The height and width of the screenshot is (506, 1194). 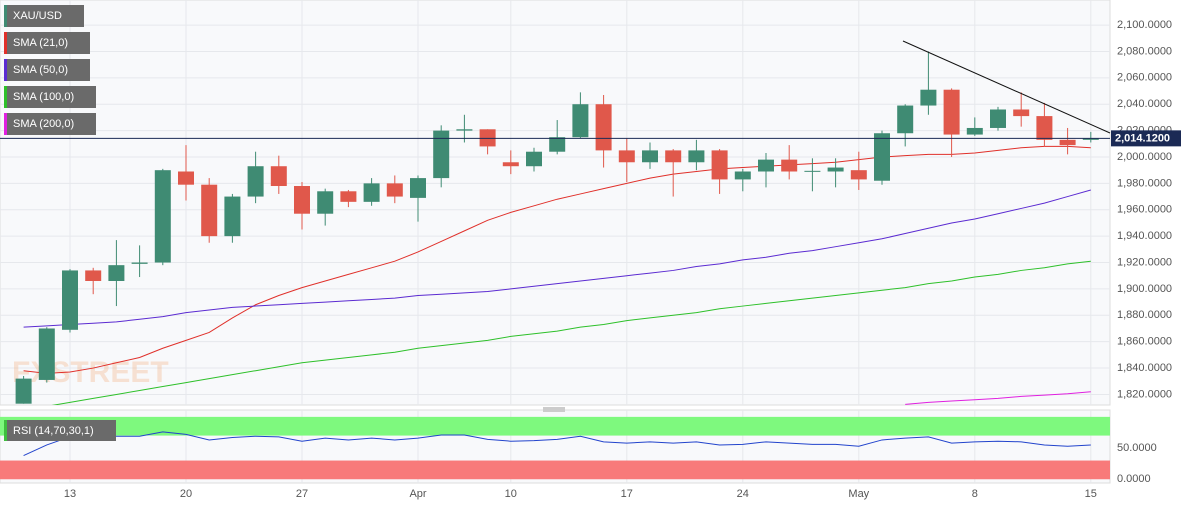 What do you see at coordinates (1144, 78) in the screenshot?
I see `y-tick-label: 2,060.0000` at bounding box center [1144, 78].